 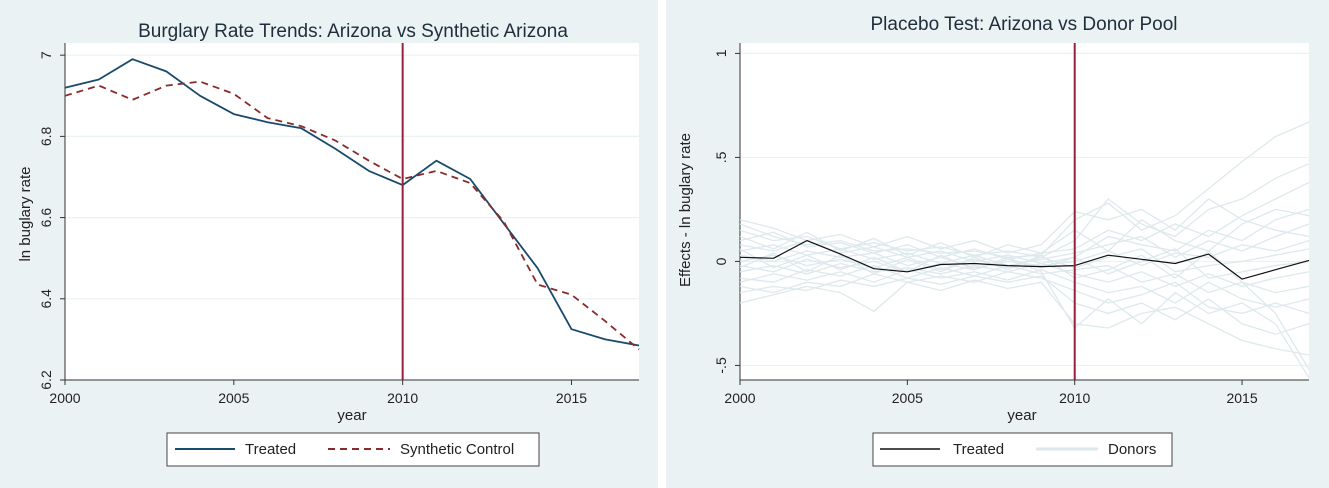 What do you see at coordinates (685, 210) in the screenshot?
I see `y-axis-label: Effects - ln buglary rate` at bounding box center [685, 210].